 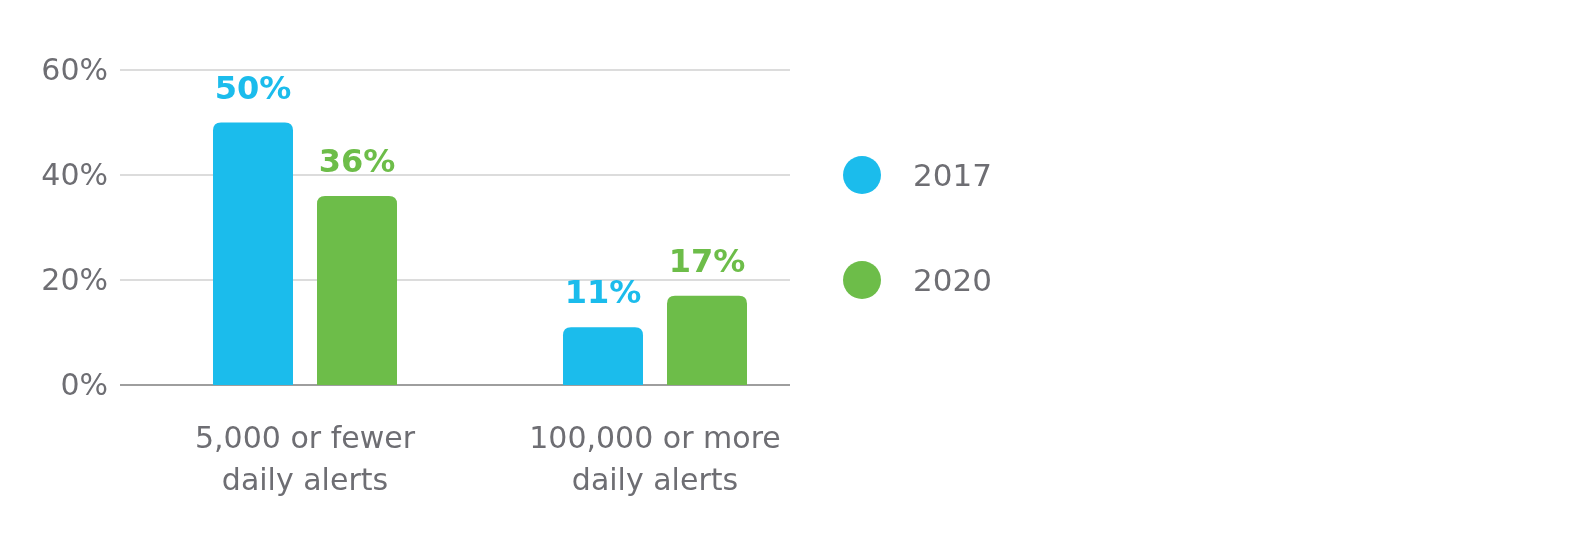 I want to click on data-label: 50%, so click(x=253, y=87).